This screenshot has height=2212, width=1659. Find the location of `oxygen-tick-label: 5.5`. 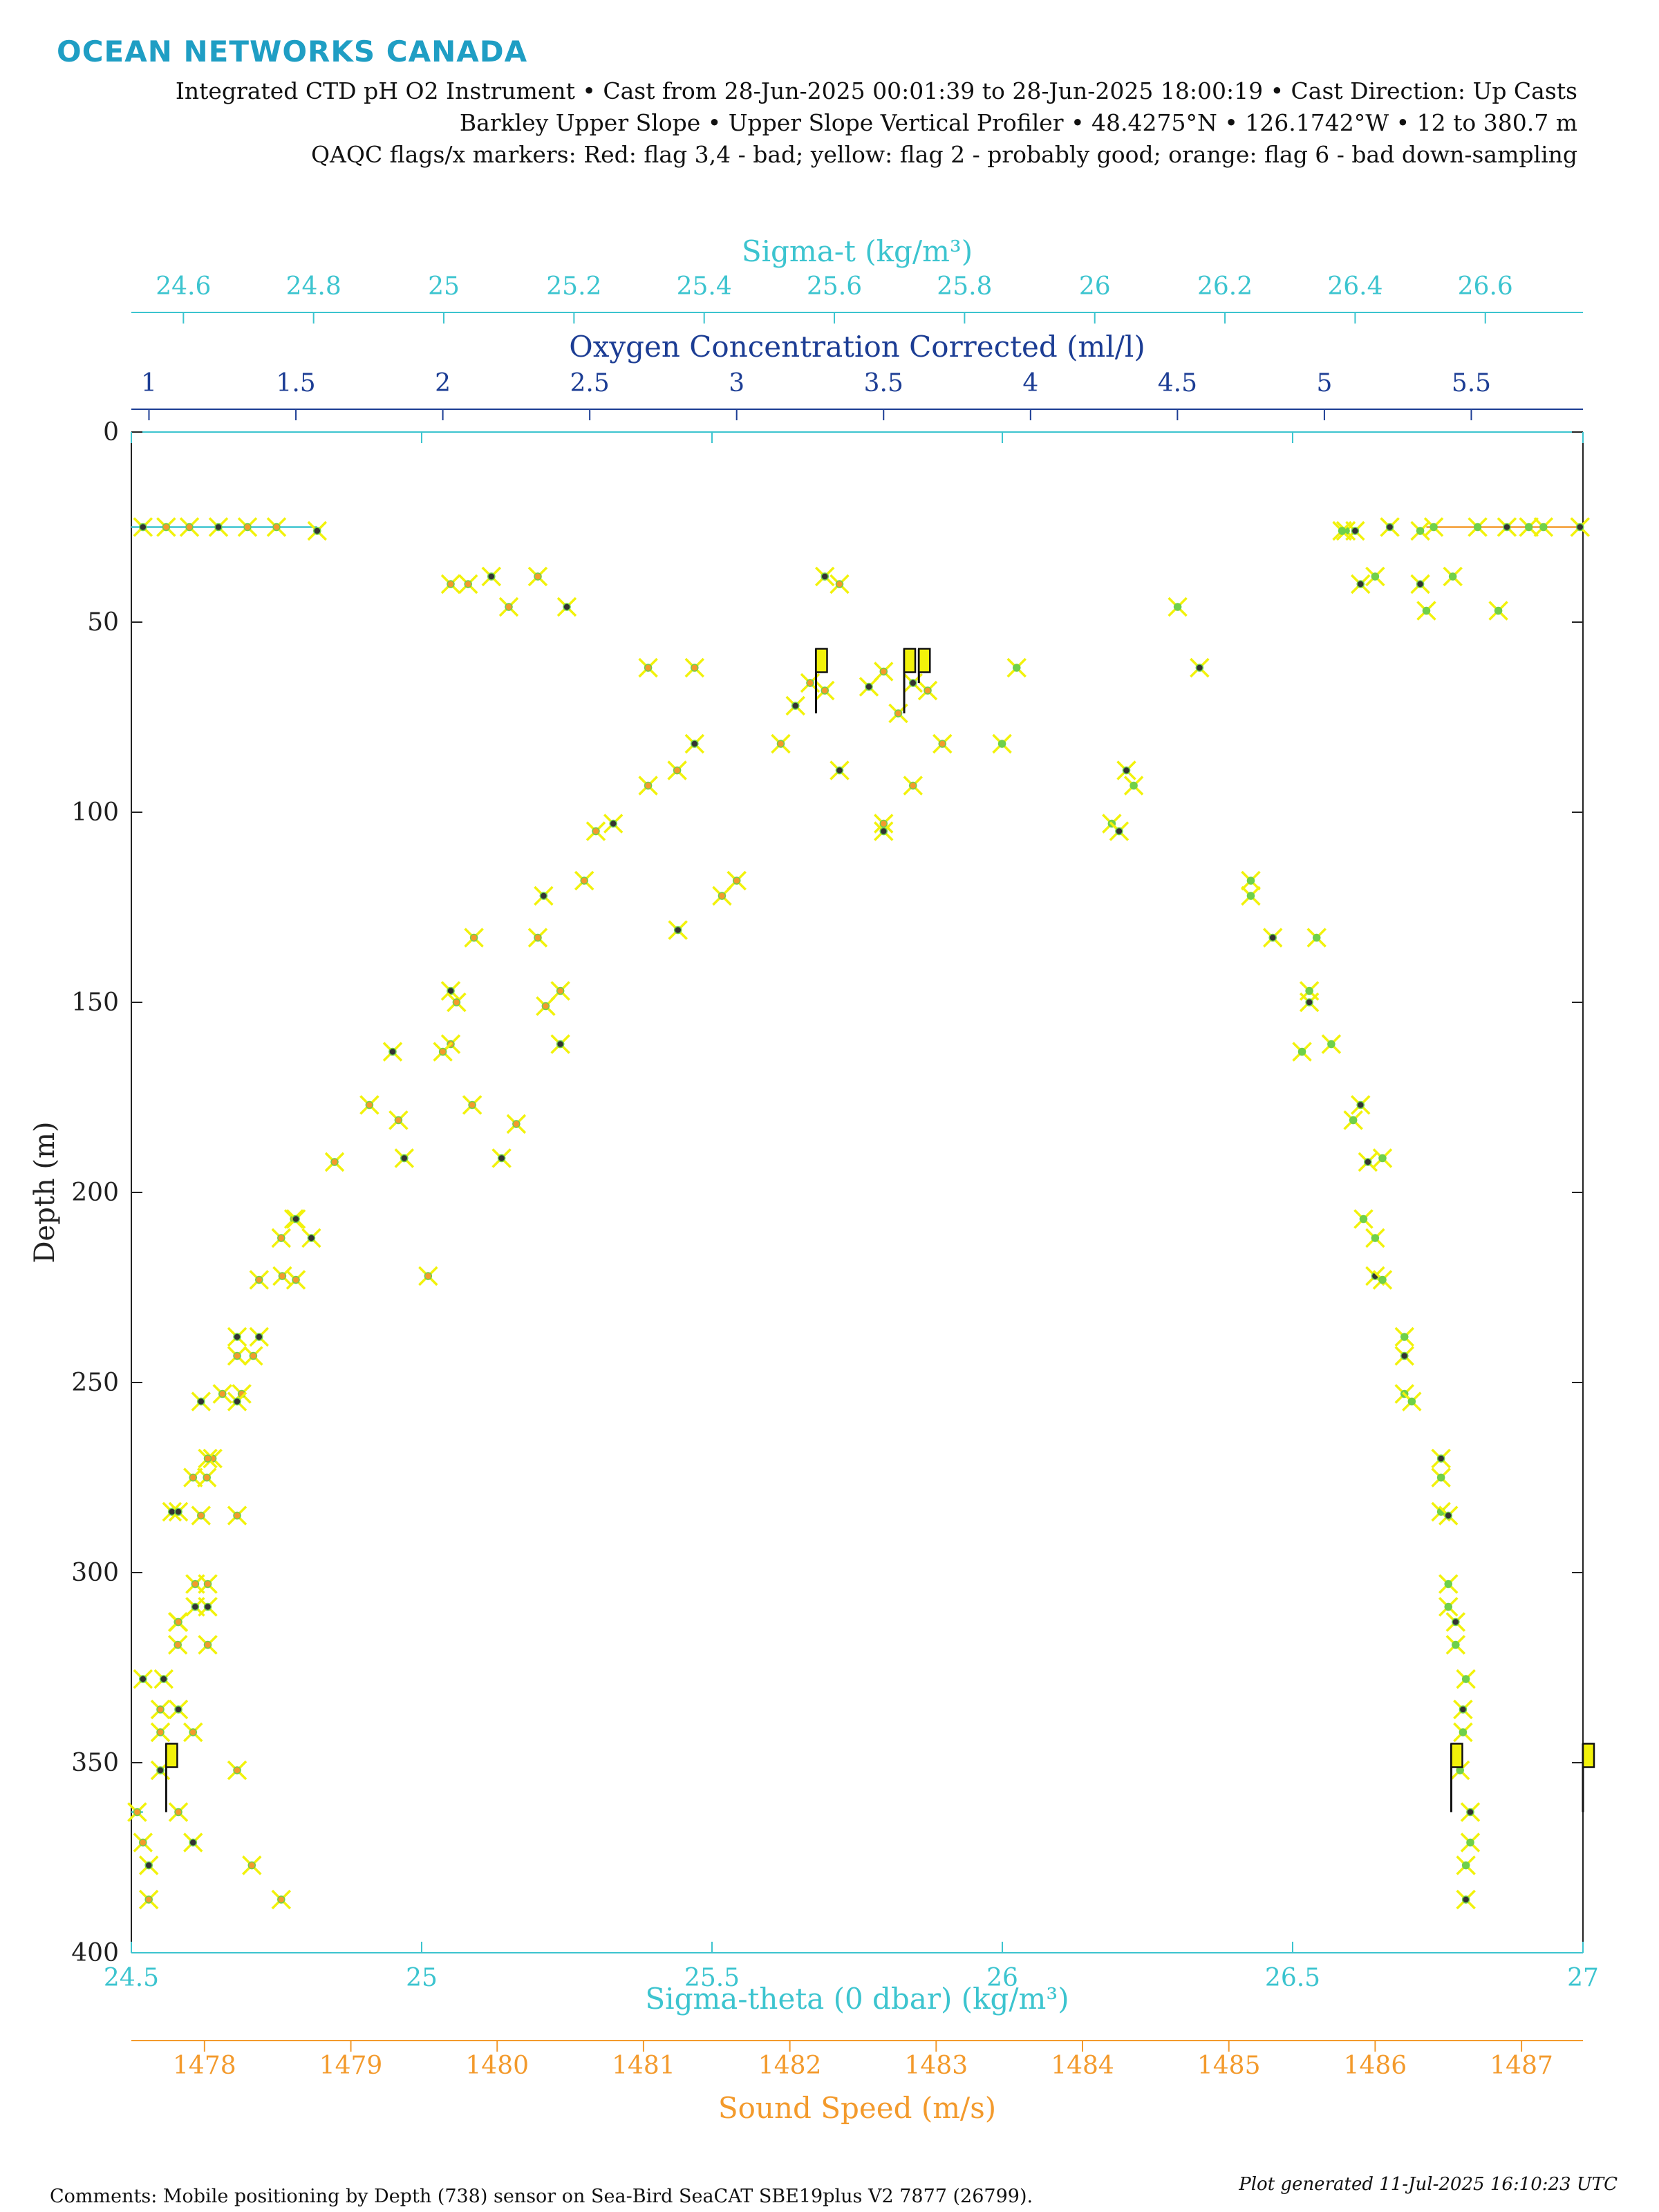

oxygen-tick-label: 5.5 is located at coordinates (1471, 383).